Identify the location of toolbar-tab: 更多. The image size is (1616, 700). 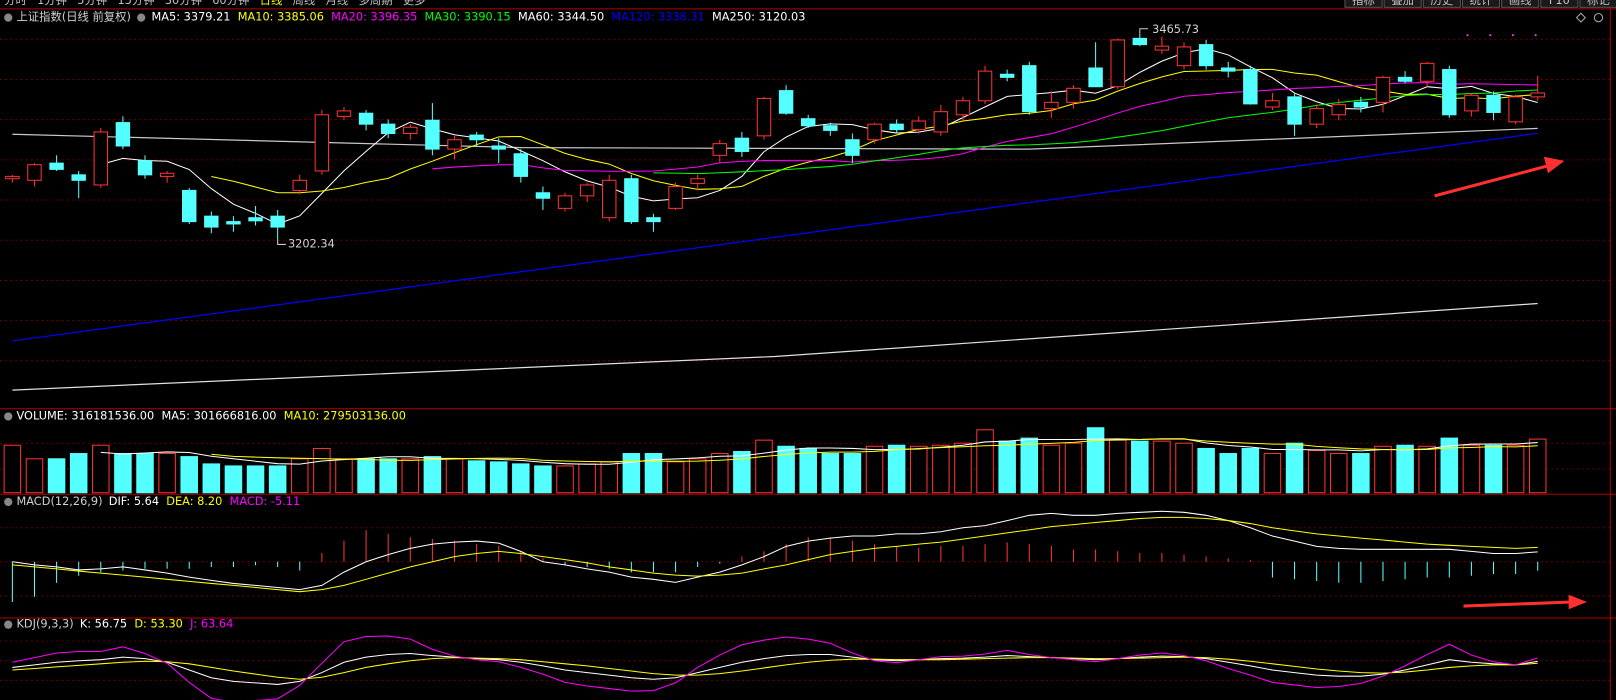
(414, 3).